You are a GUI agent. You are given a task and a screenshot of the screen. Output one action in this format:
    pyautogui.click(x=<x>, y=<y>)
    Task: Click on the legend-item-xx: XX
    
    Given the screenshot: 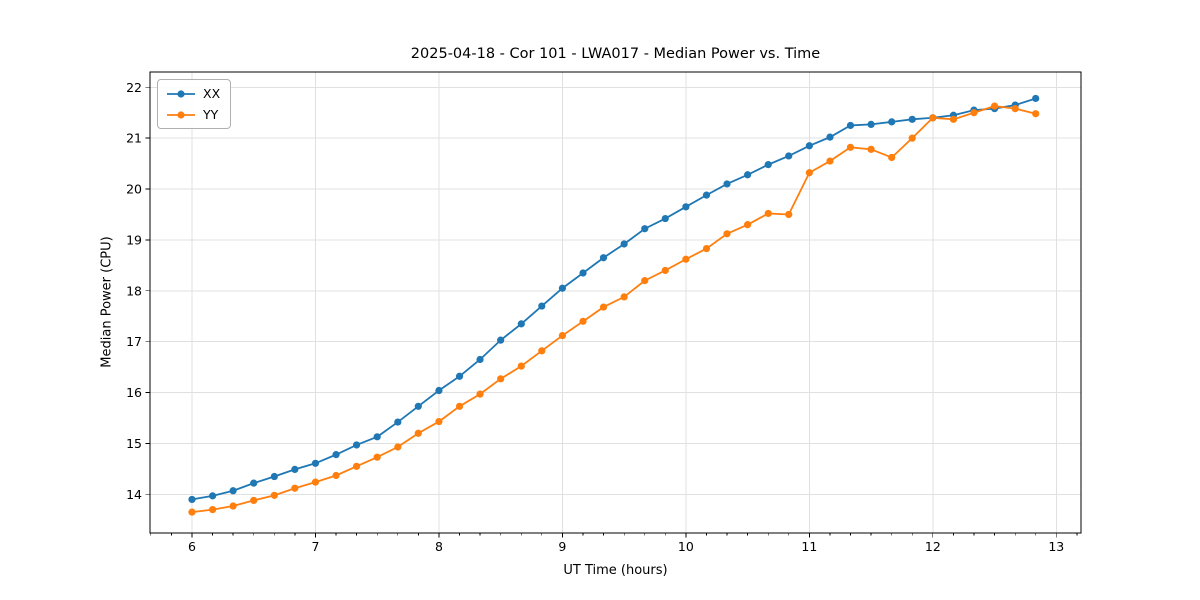 What is the action you would take?
    pyautogui.click(x=193, y=93)
    